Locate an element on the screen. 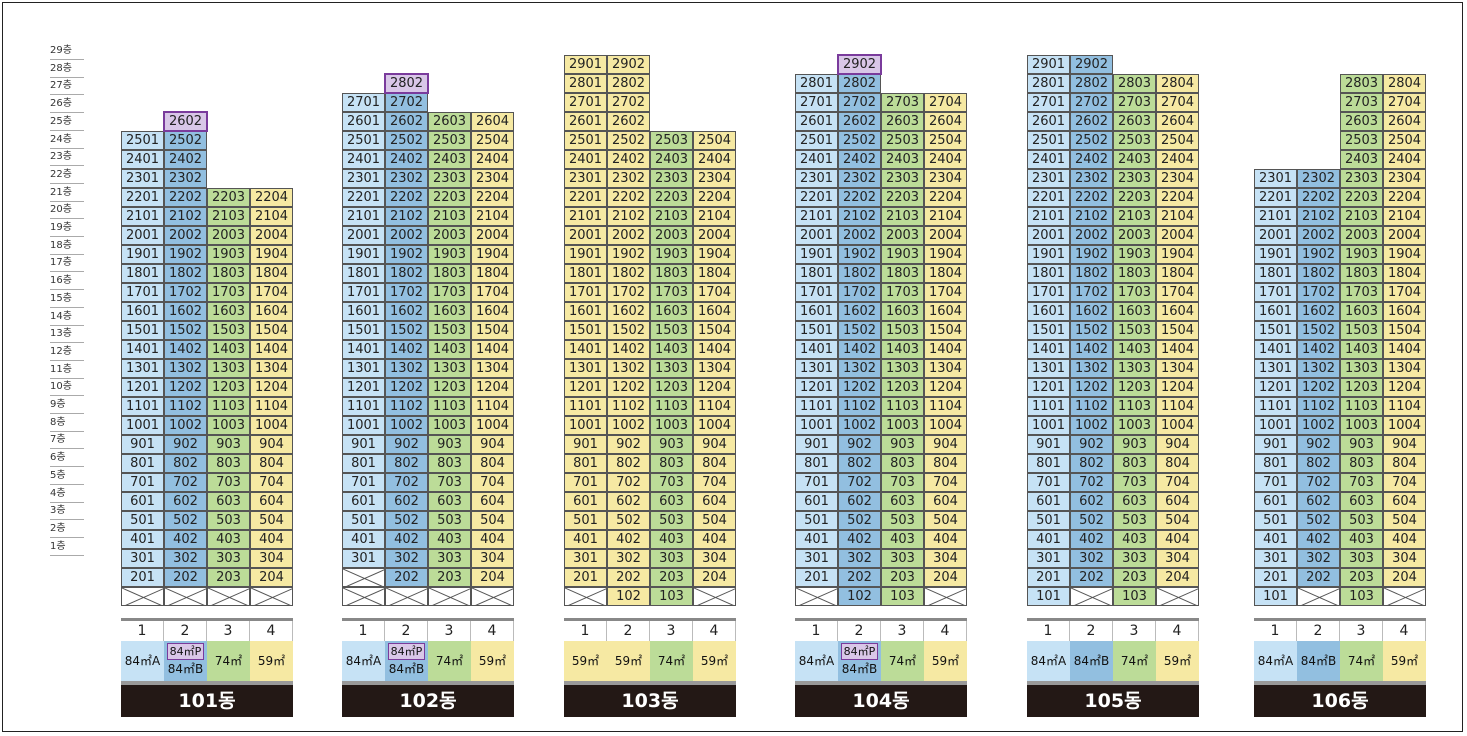  unit-cell: 1804 is located at coordinates (945, 273).